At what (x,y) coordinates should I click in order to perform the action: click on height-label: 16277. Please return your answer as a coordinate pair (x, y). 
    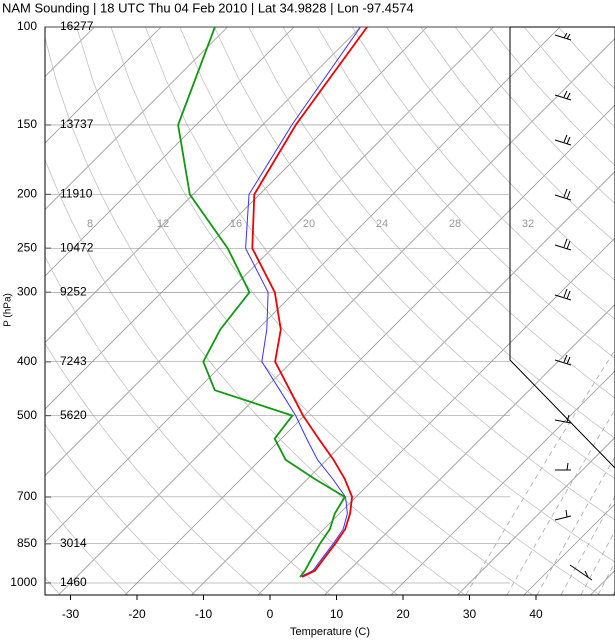
    Looking at the image, I should click on (77, 26).